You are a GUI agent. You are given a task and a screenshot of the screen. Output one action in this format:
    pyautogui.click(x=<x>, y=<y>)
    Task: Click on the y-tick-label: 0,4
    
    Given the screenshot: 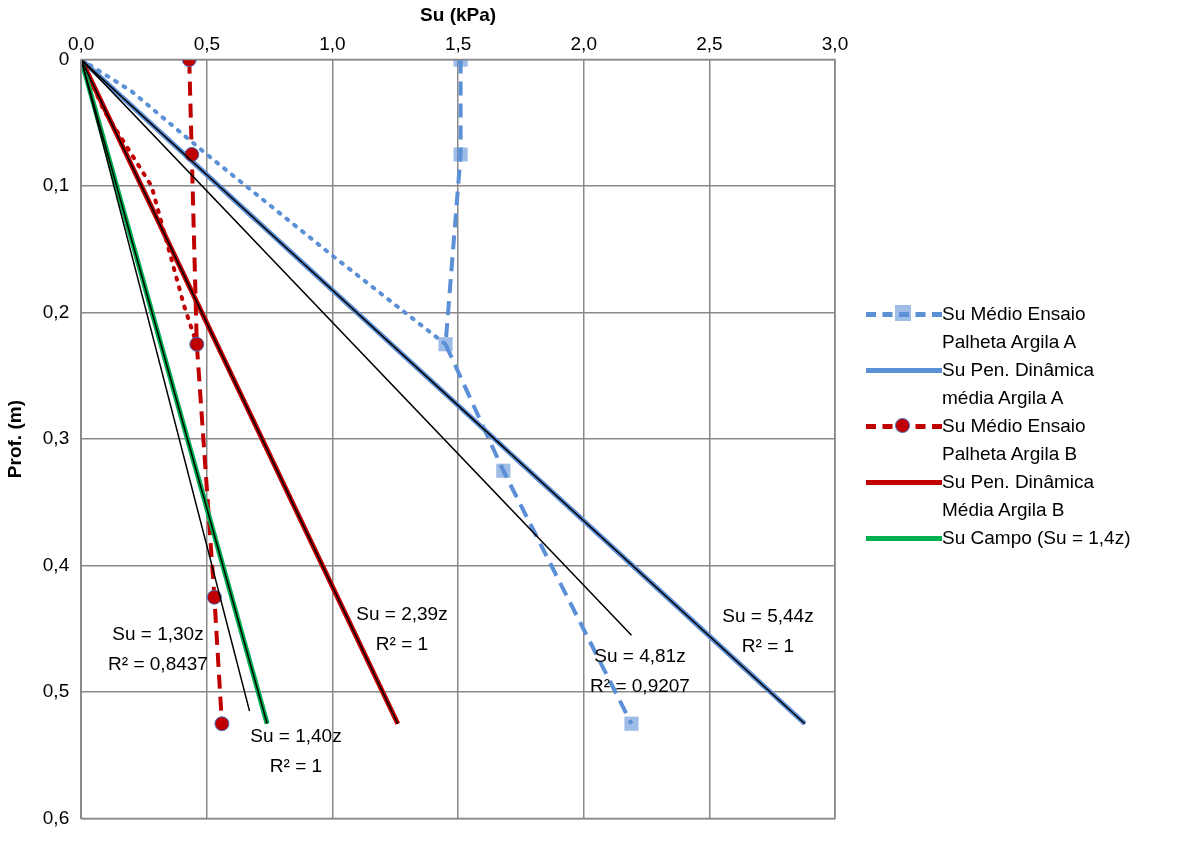 What is the action you would take?
    pyautogui.click(x=56, y=564)
    